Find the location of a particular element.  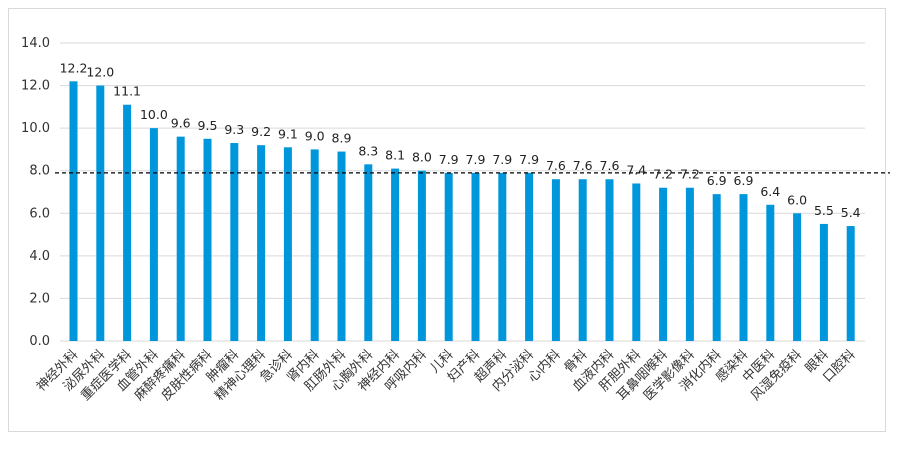

y-tick-label: 10.0 is located at coordinates (35, 128).